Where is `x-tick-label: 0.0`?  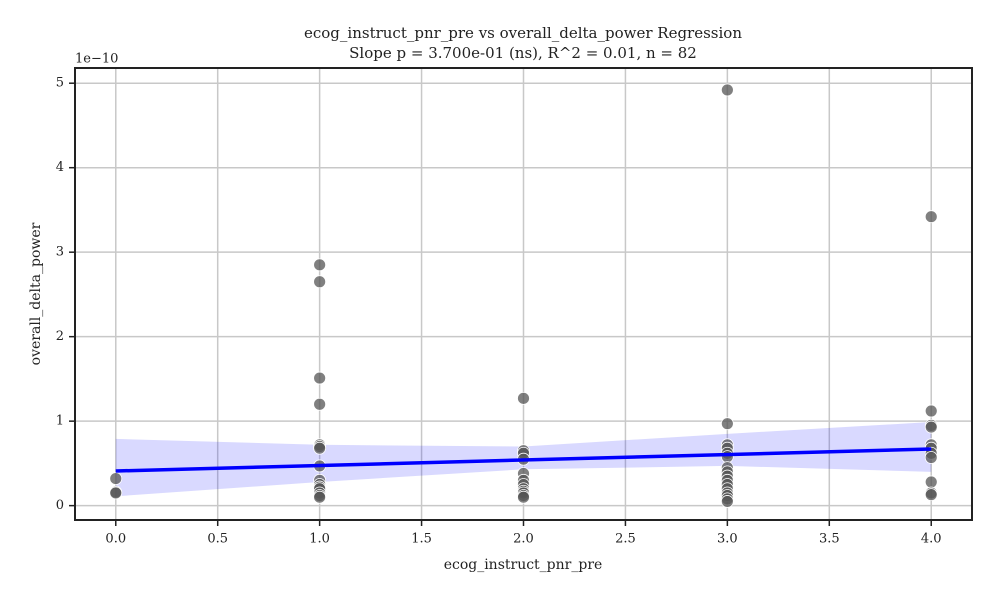
x-tick-label: 0.0 is located at coordinates (115, 539).